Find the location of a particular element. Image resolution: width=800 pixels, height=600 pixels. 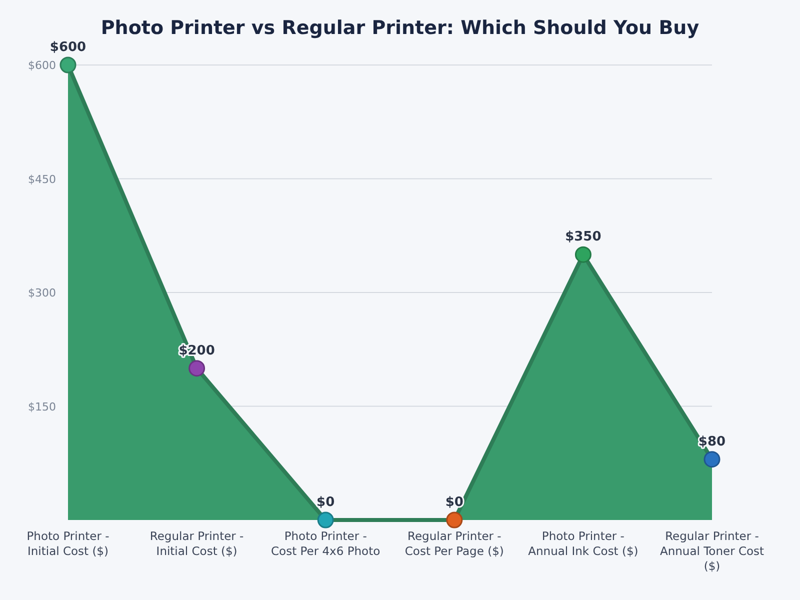

x-tick-label: Photo Printer - Annual Ink Cost ($) is located at coordinates (583, 543).